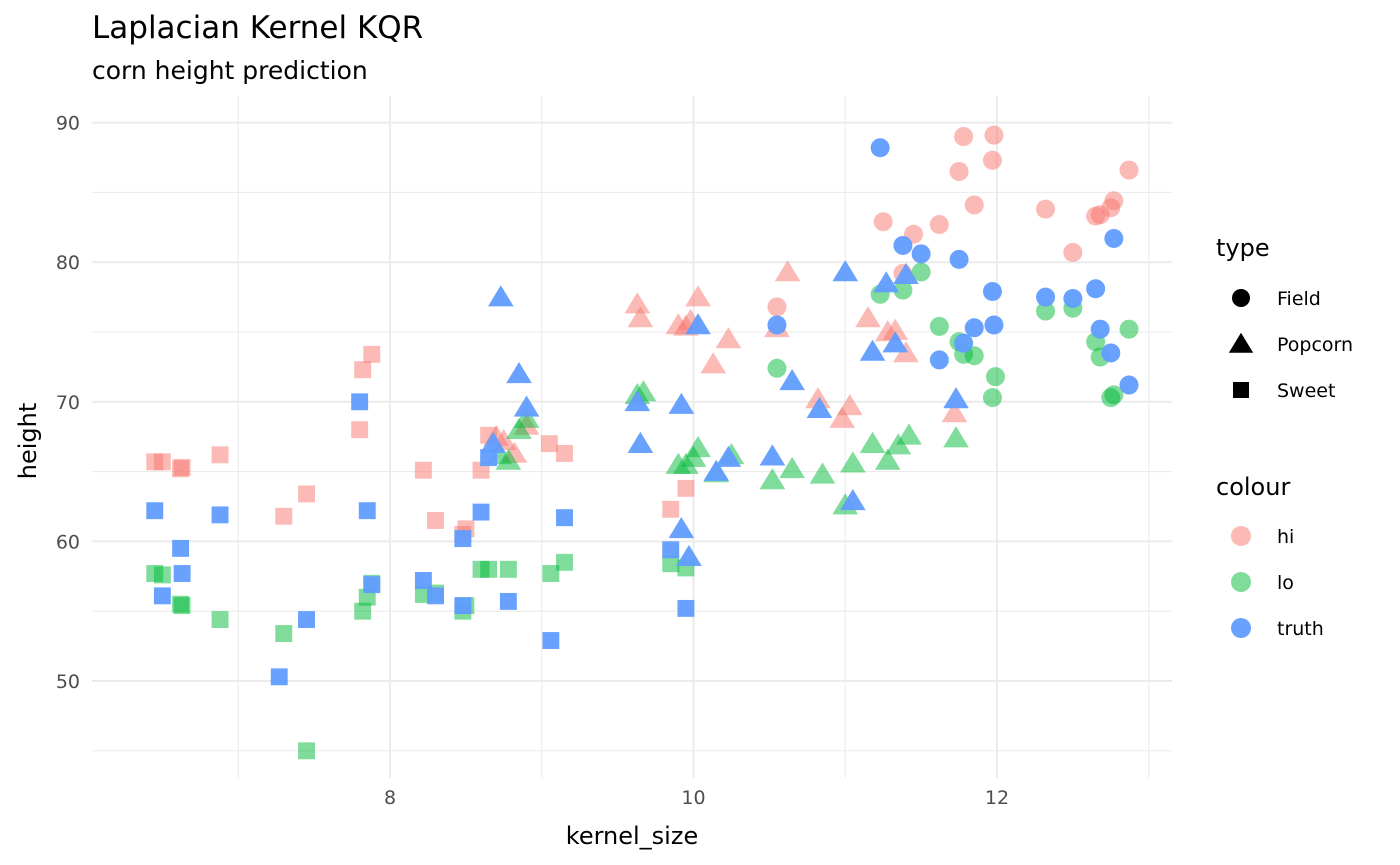 The width and height of the screenshot is (1400, 865). Describe the element at coordinates (693, 798) in the screenshot. I see `x-tick-label: 10` at that location.